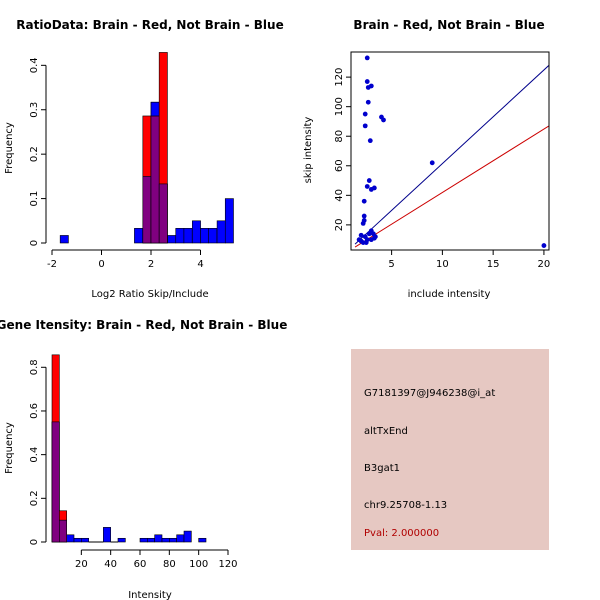  Describe the element at coordinates (169, 564) in the screenshot. I see `intensity-x-tick-label: 80` at that location.